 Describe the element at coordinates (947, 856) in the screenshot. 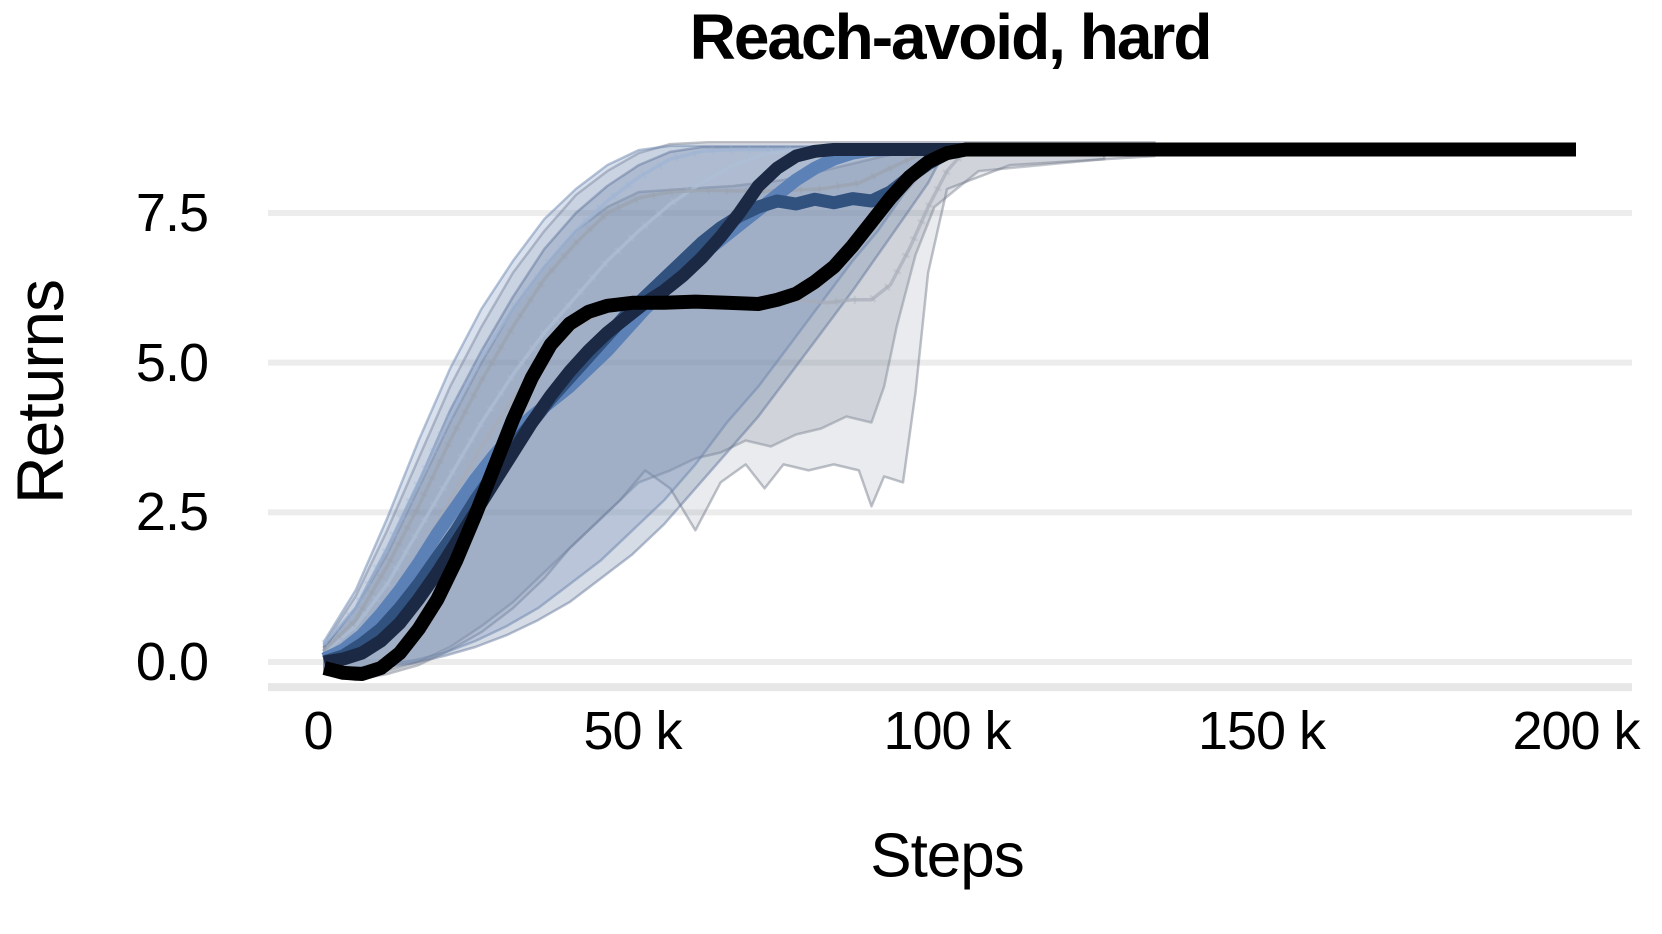

I see `x-axis-label: Steps` at that location.